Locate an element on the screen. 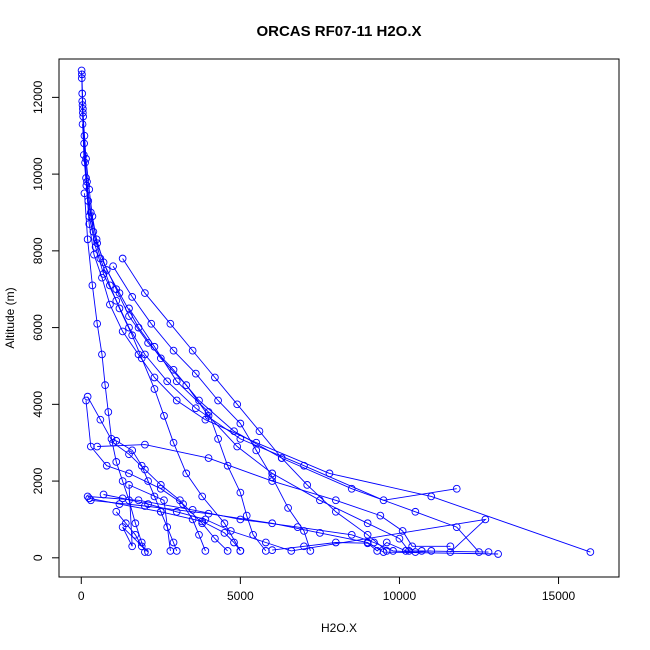  chart-title: ORCAS RF07-11 H2O.X is located at coordinates (338, 31).